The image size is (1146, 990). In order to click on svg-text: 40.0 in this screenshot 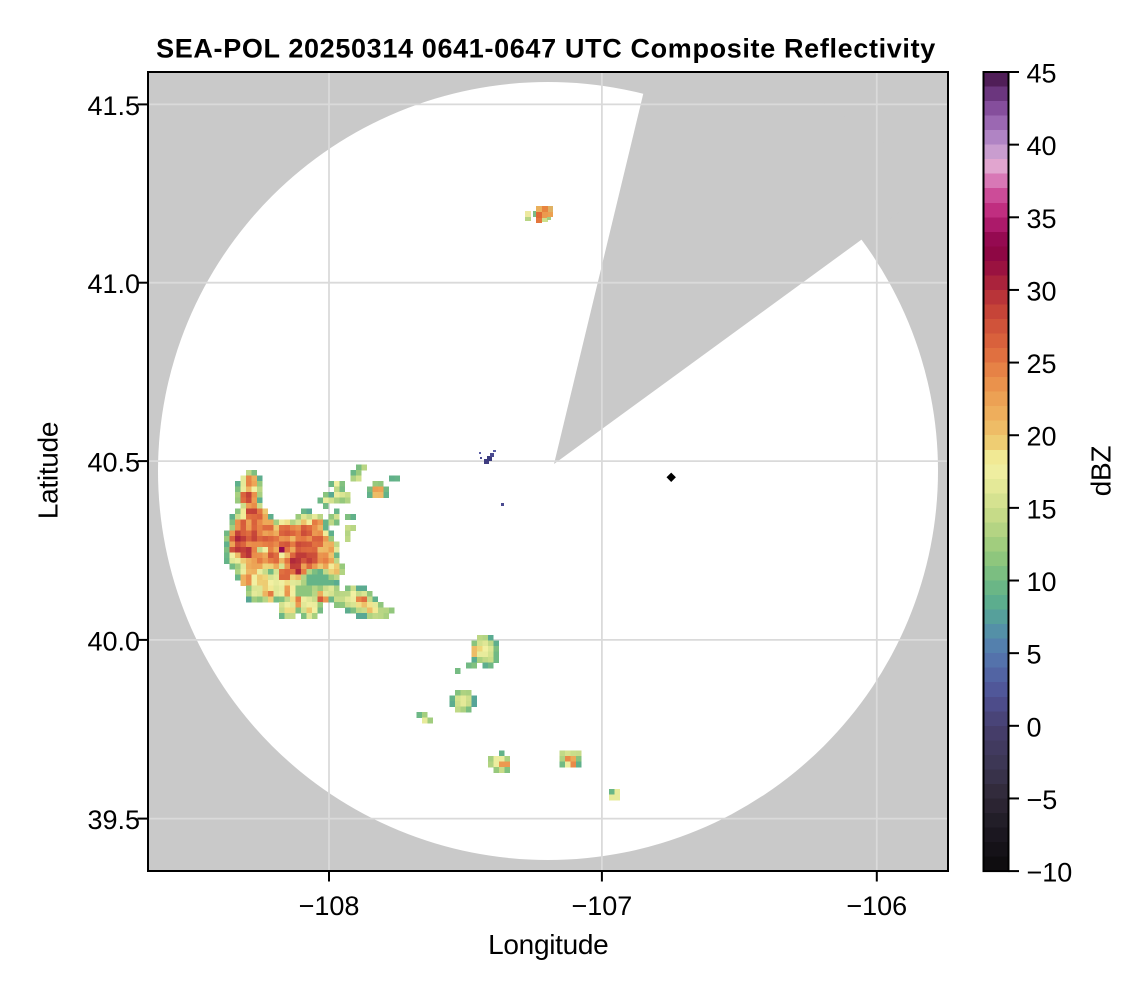, I will do `click(113, 641)`.